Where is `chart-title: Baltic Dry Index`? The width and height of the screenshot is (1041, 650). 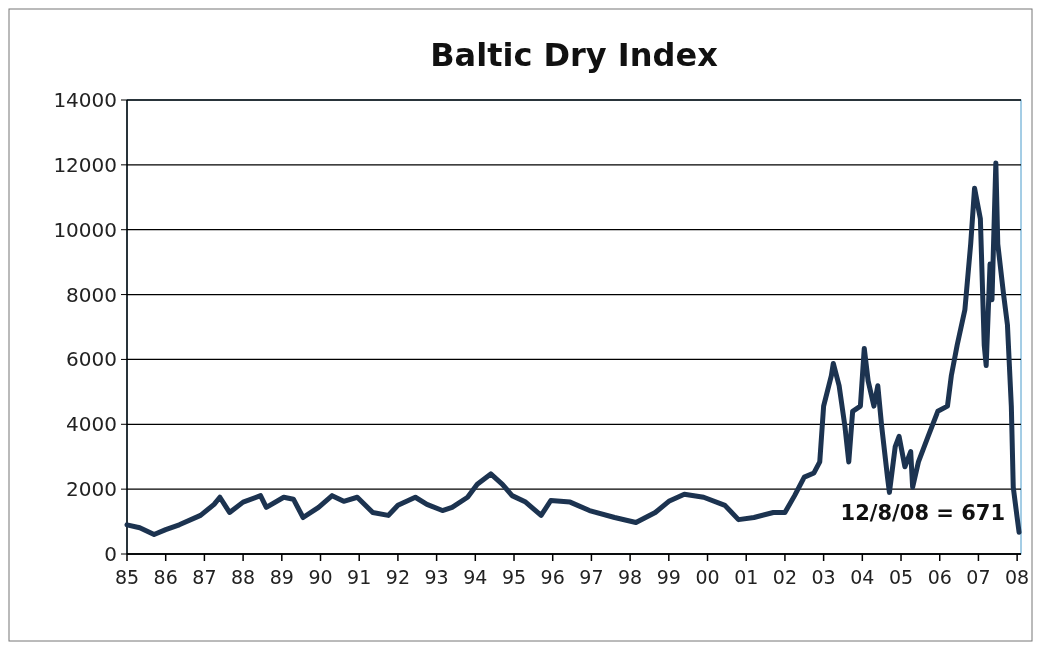
chart-title: Baltic Dry Index is located at coordinates (574, 55).